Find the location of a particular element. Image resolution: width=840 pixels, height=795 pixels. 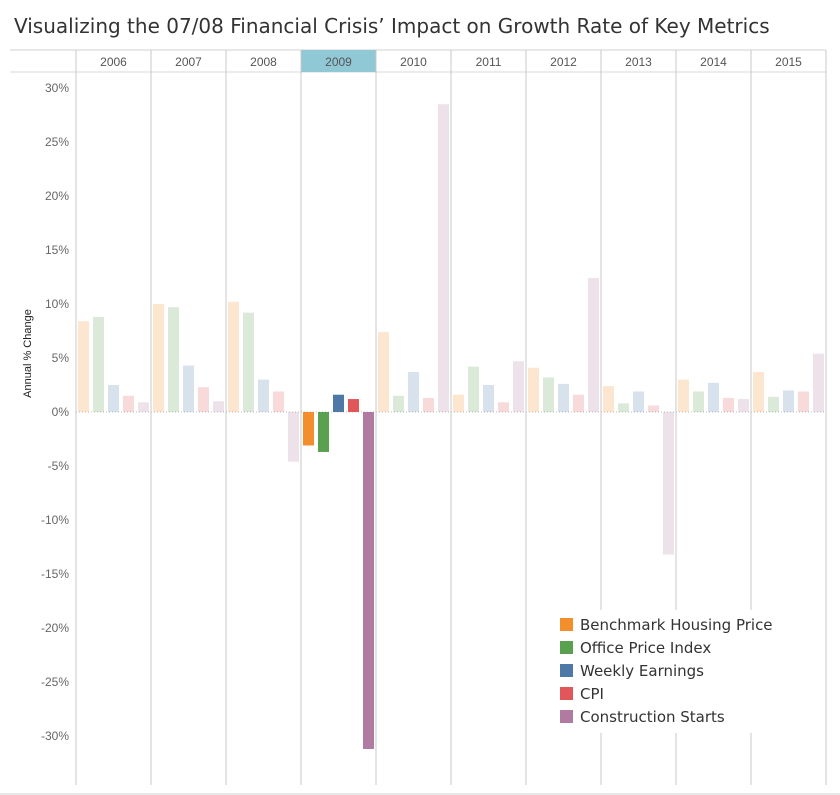

year-label-2011: 2011 is located at coordinates (489, 62).